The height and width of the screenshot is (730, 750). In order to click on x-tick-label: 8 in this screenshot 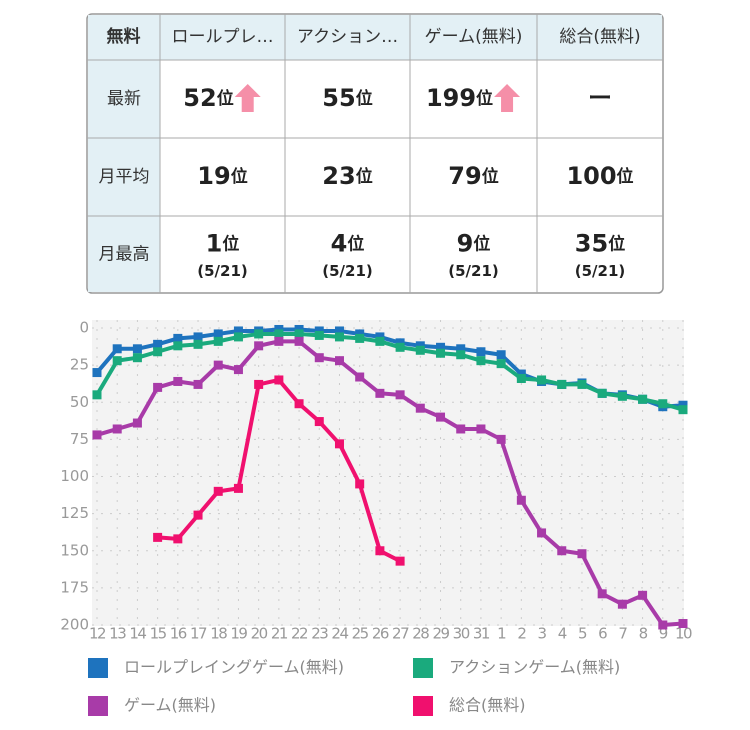, I will do `click(643, 634)`.